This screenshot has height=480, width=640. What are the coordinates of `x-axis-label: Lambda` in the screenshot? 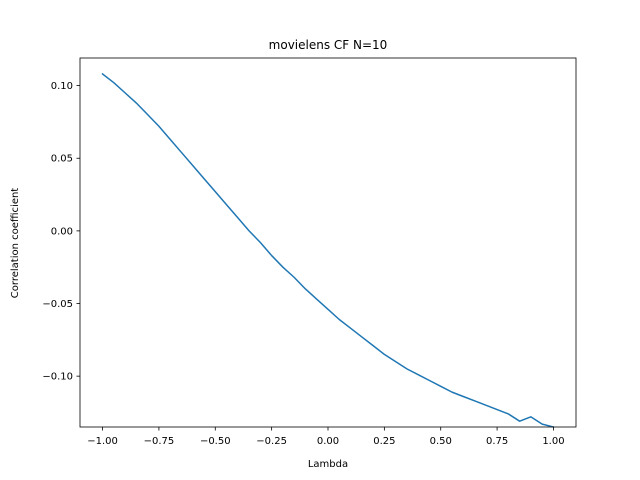 It's located at (328, 464).